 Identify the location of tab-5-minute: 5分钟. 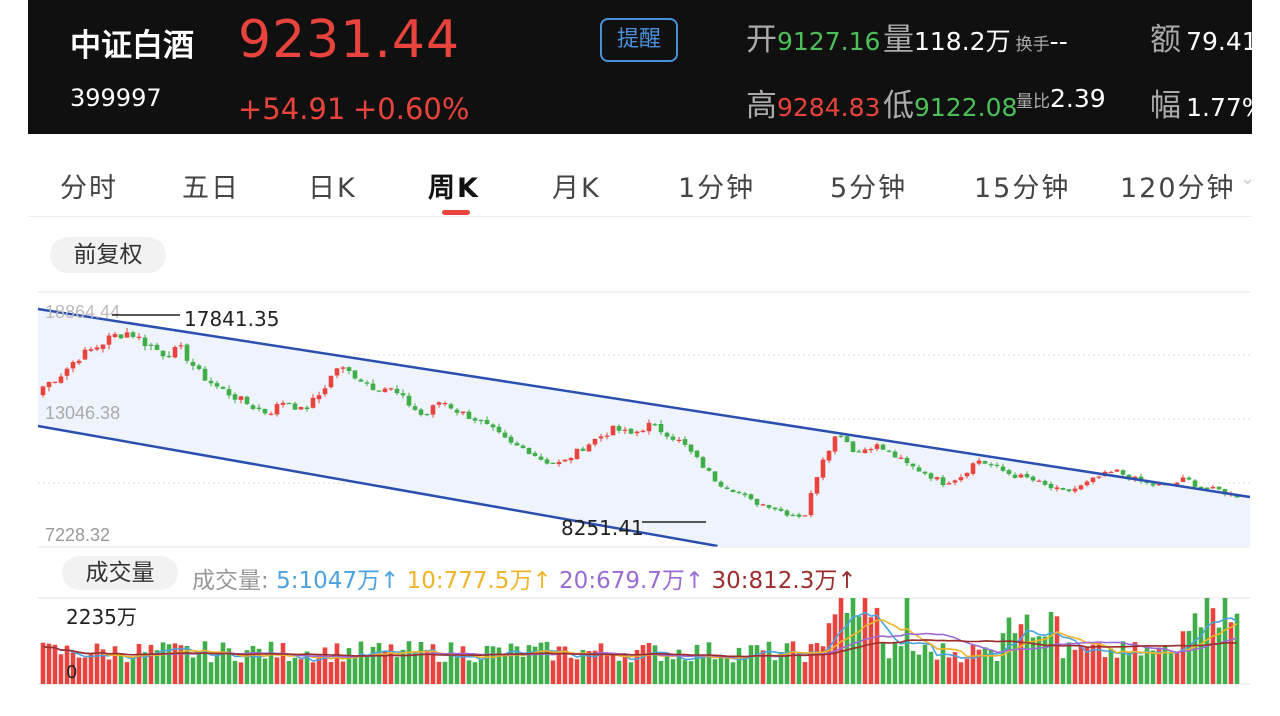
(869, 188).